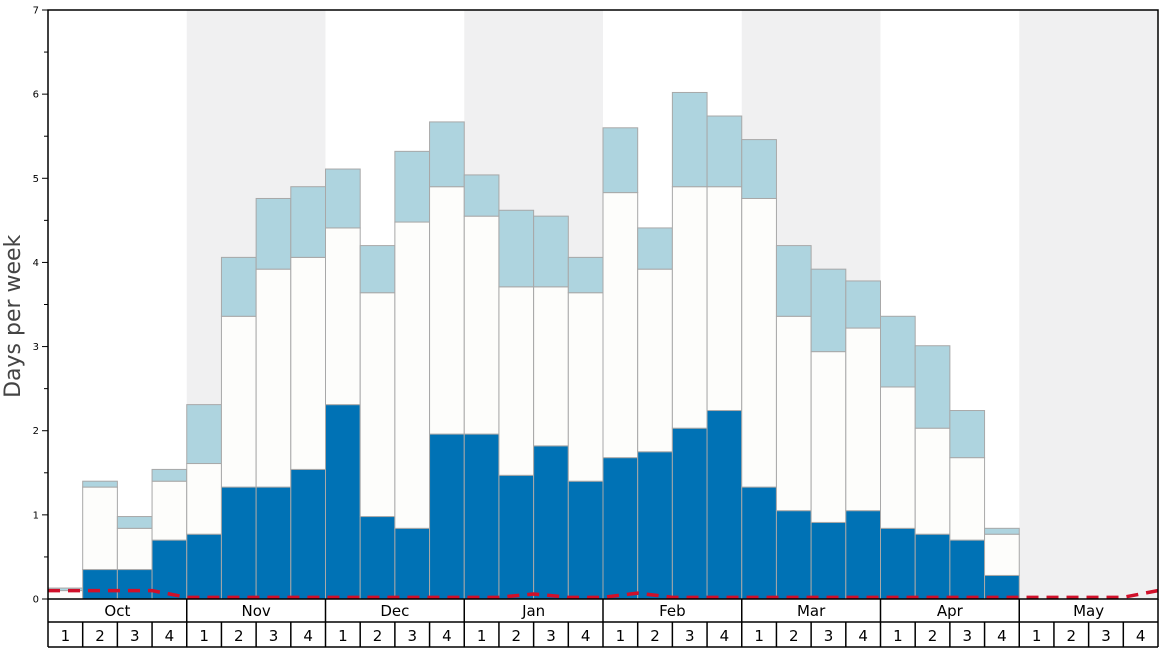 The width and height of the screenshot is (1168, 648). I want to click on y-tick-label: 3, so click(36, 347).